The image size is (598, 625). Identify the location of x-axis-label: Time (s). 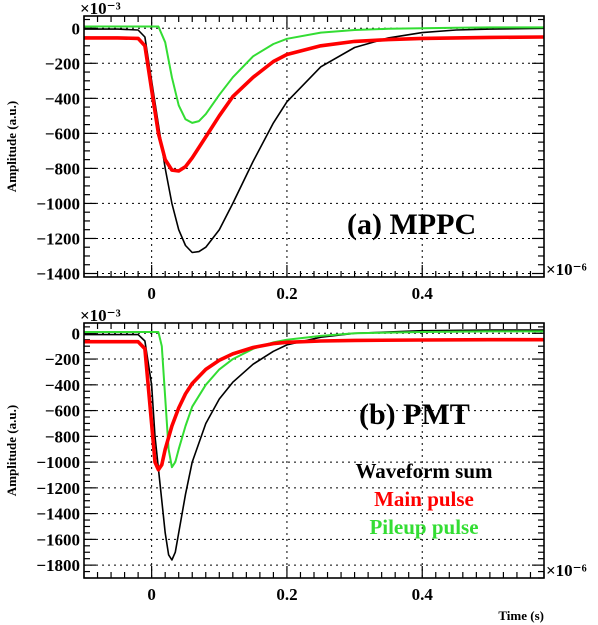
(521, 615).